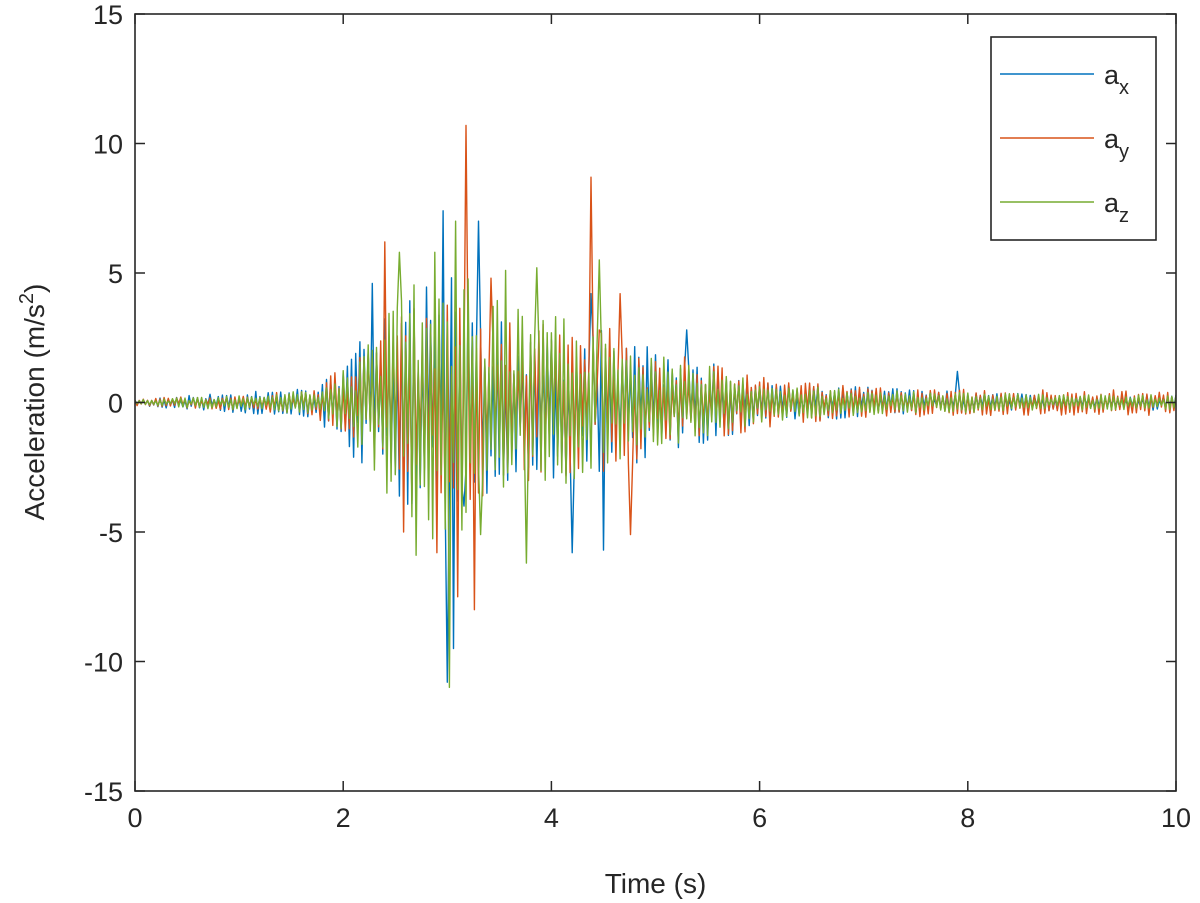 The width and height of the screenshot is (1200, 903). I want to click on legend-label-subscript: x, so click(1124, 88).